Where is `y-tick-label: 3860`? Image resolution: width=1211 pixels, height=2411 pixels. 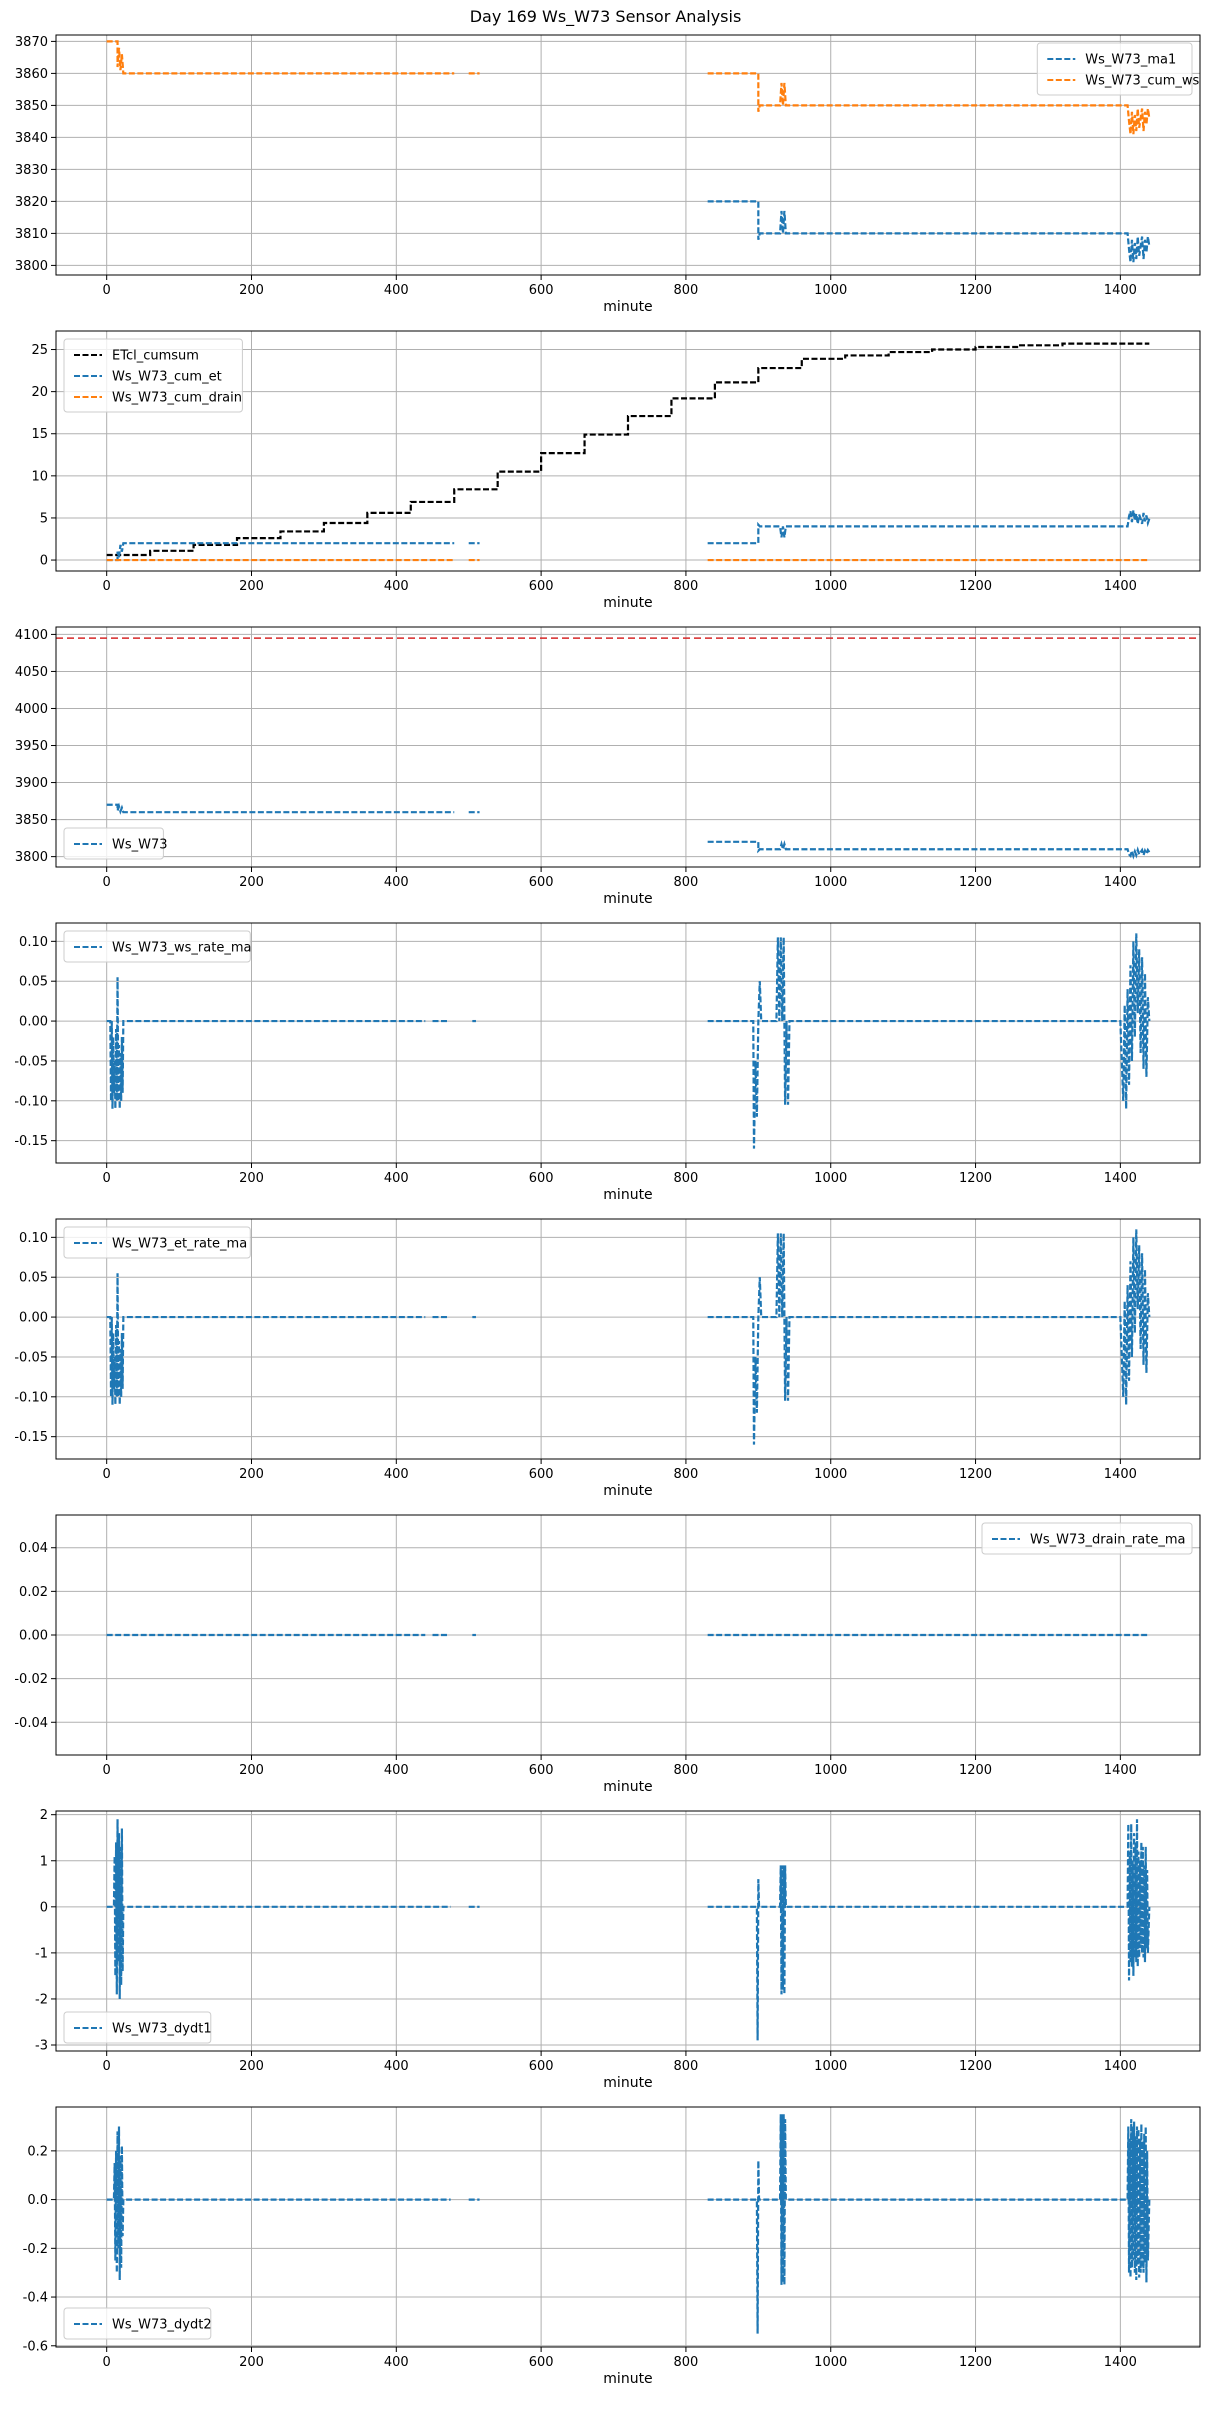
y-tick-label: 3860 is located at coordinates (31, 74).